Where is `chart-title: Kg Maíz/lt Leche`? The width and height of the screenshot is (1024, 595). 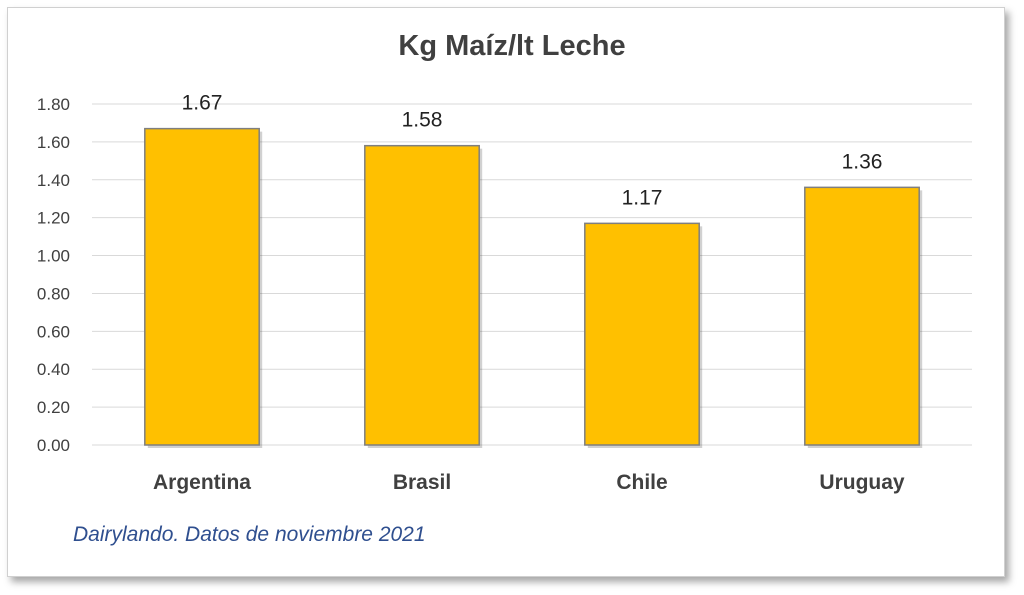 chart-title: Kg Maíz/lt Leche is located at coordinates (512, 46).